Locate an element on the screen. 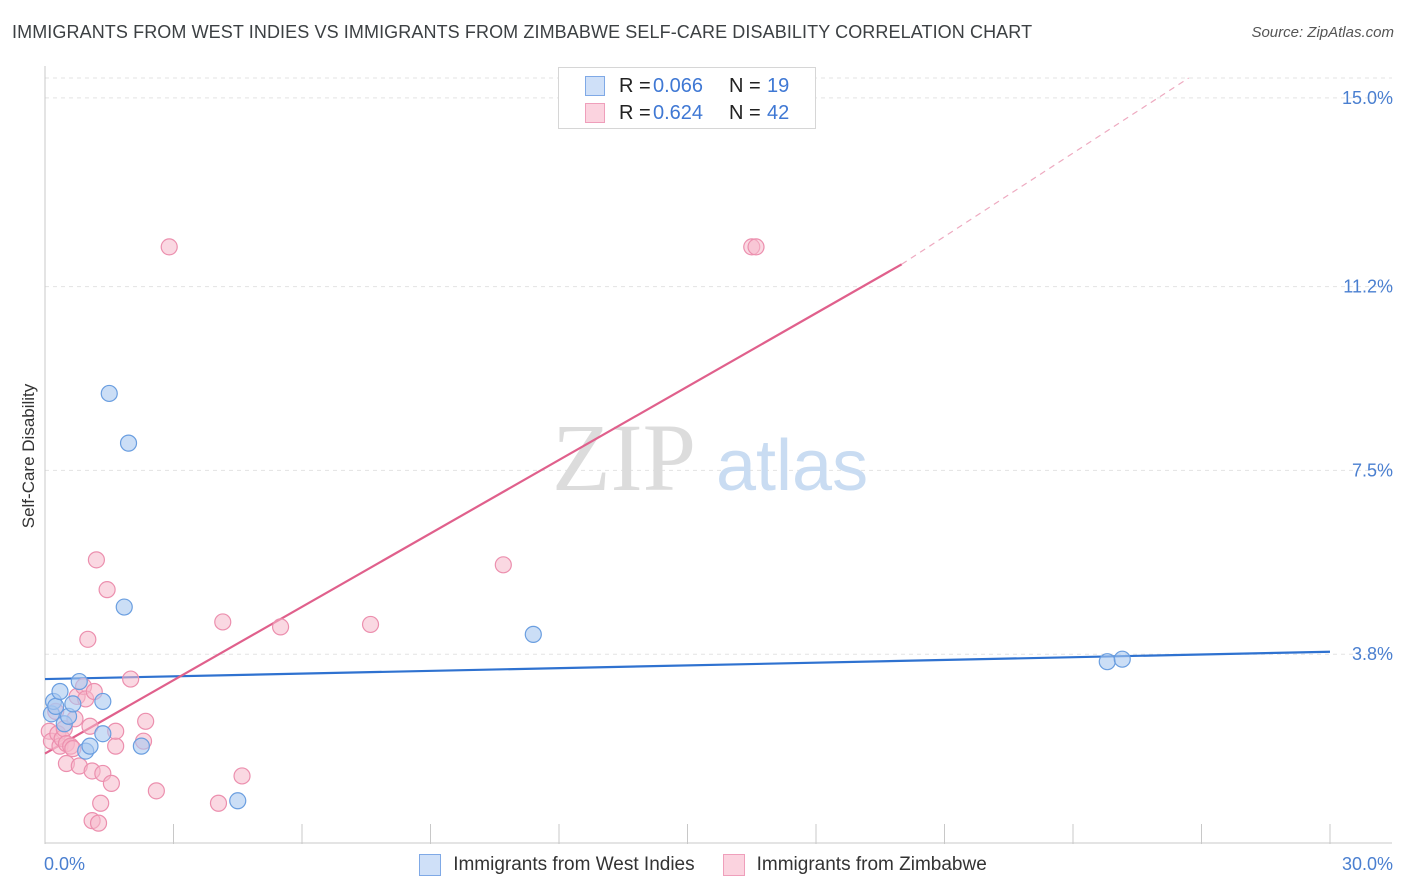  legend-item-west-indies: Immigrants from West Indies is located at coordinates (557, 865).